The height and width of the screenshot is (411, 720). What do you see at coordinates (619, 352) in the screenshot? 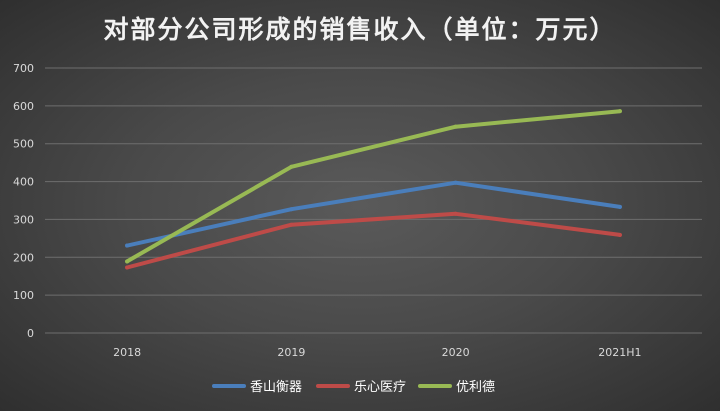
I see `x-tick-label: 2021H1` at bounding box center [619, 352].